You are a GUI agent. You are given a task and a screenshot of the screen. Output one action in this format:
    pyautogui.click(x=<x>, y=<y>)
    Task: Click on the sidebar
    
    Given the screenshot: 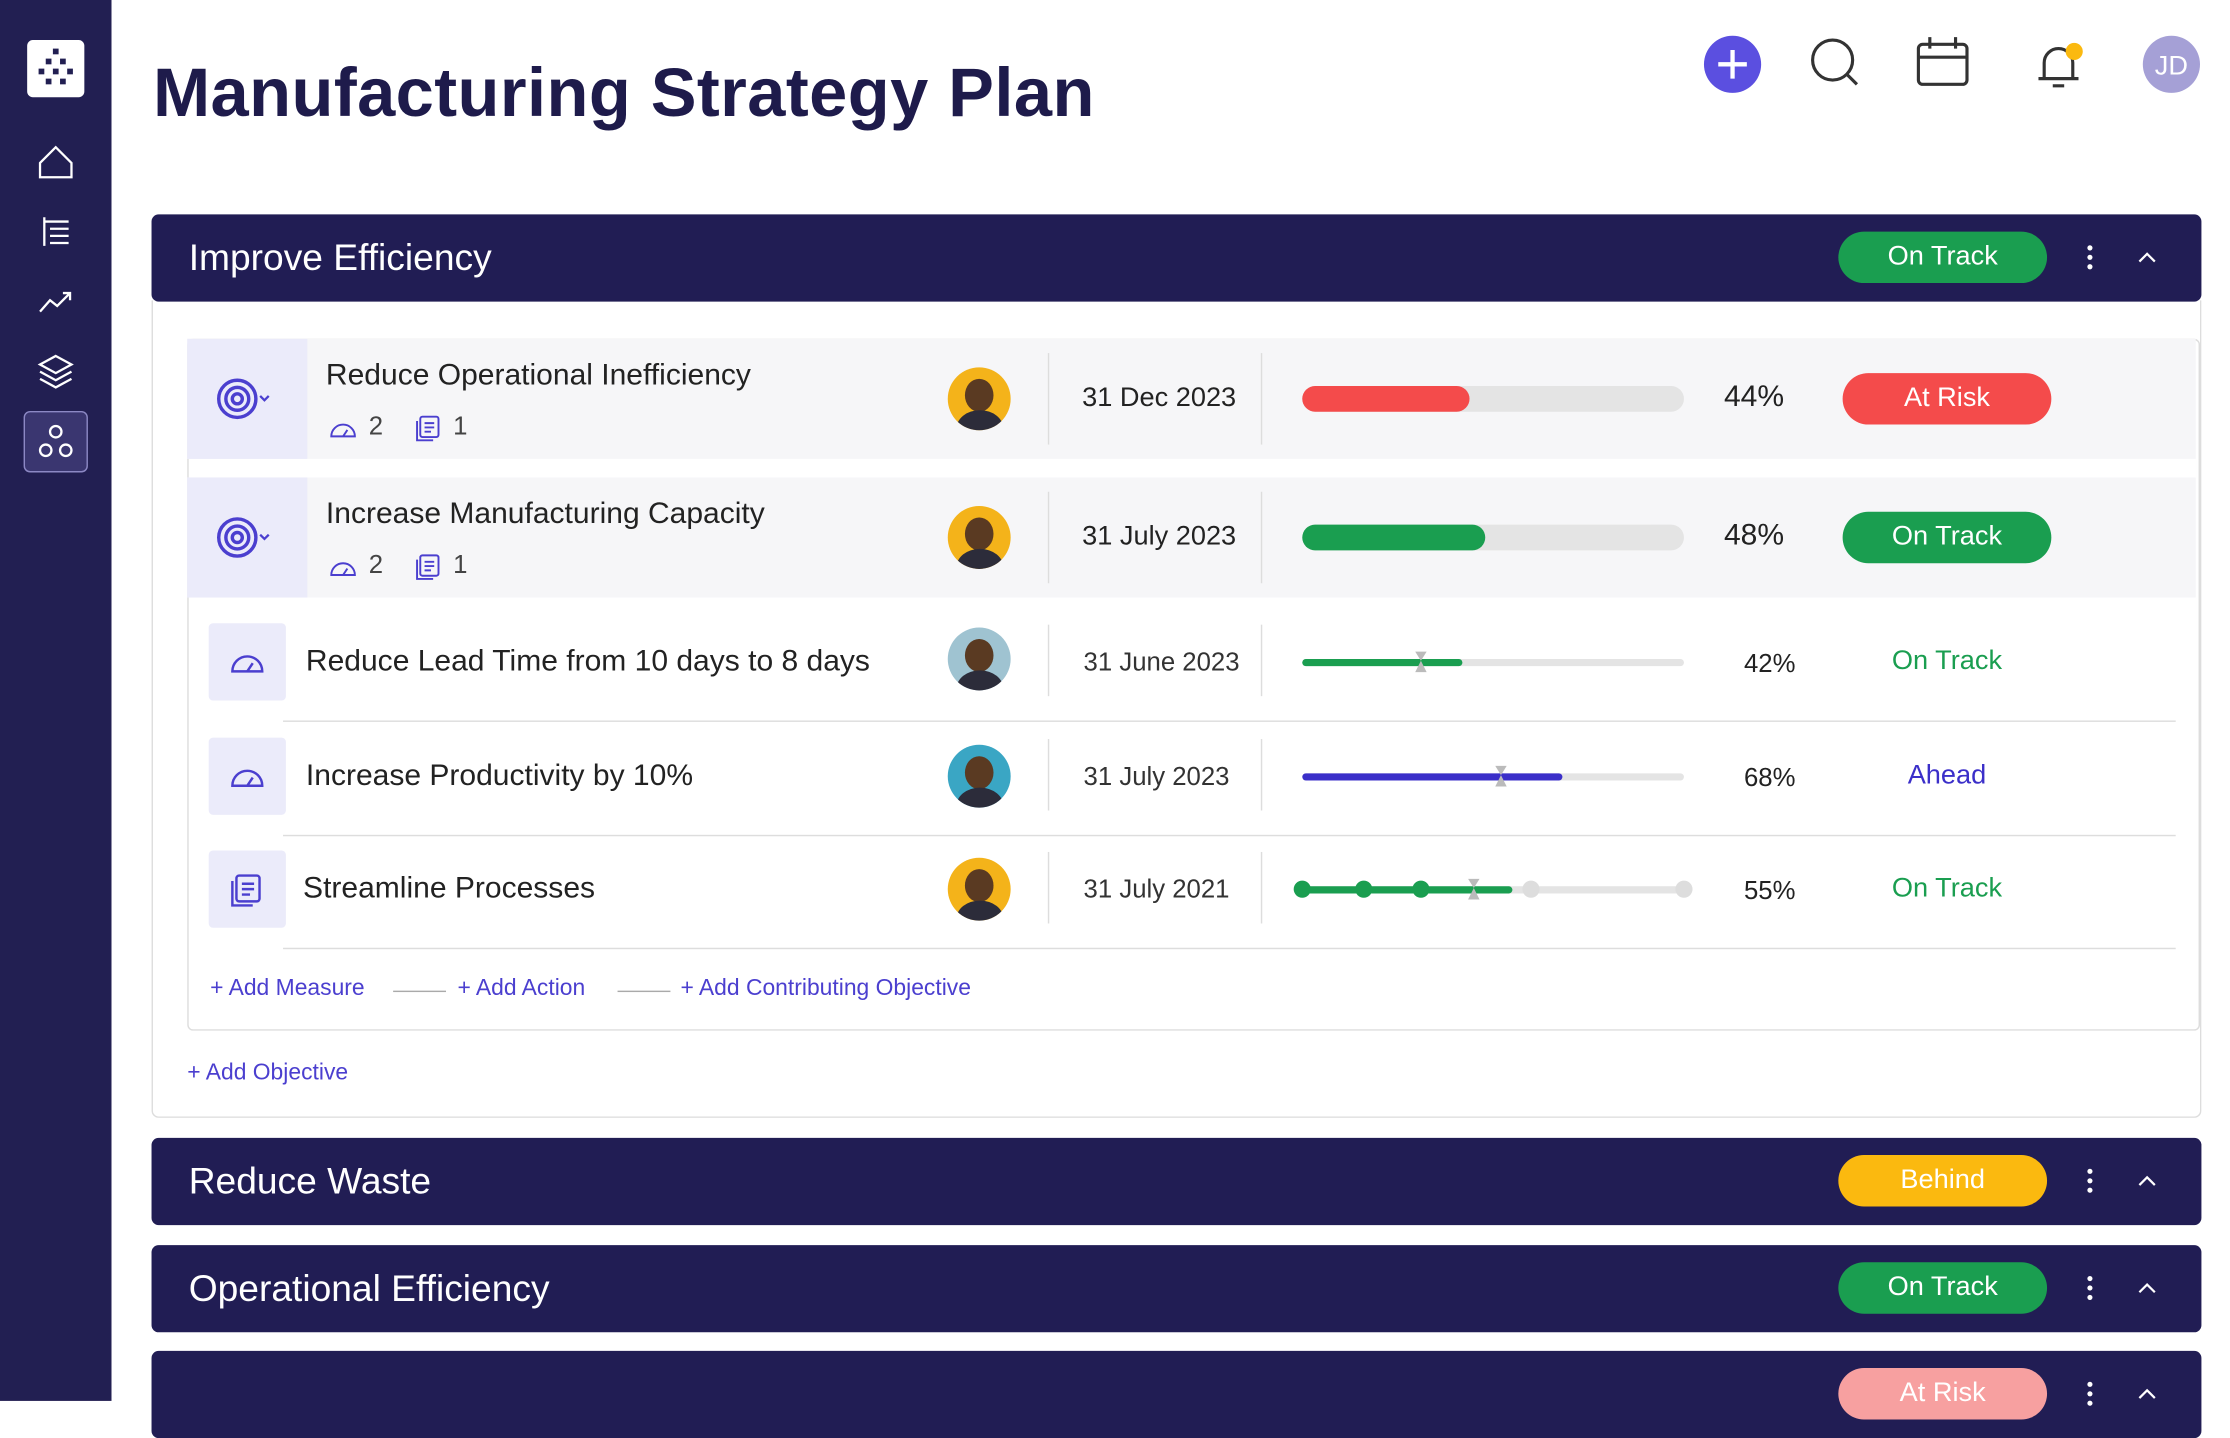 What is the action you would take?
    pyautogui.click(x=56, y=700)
    